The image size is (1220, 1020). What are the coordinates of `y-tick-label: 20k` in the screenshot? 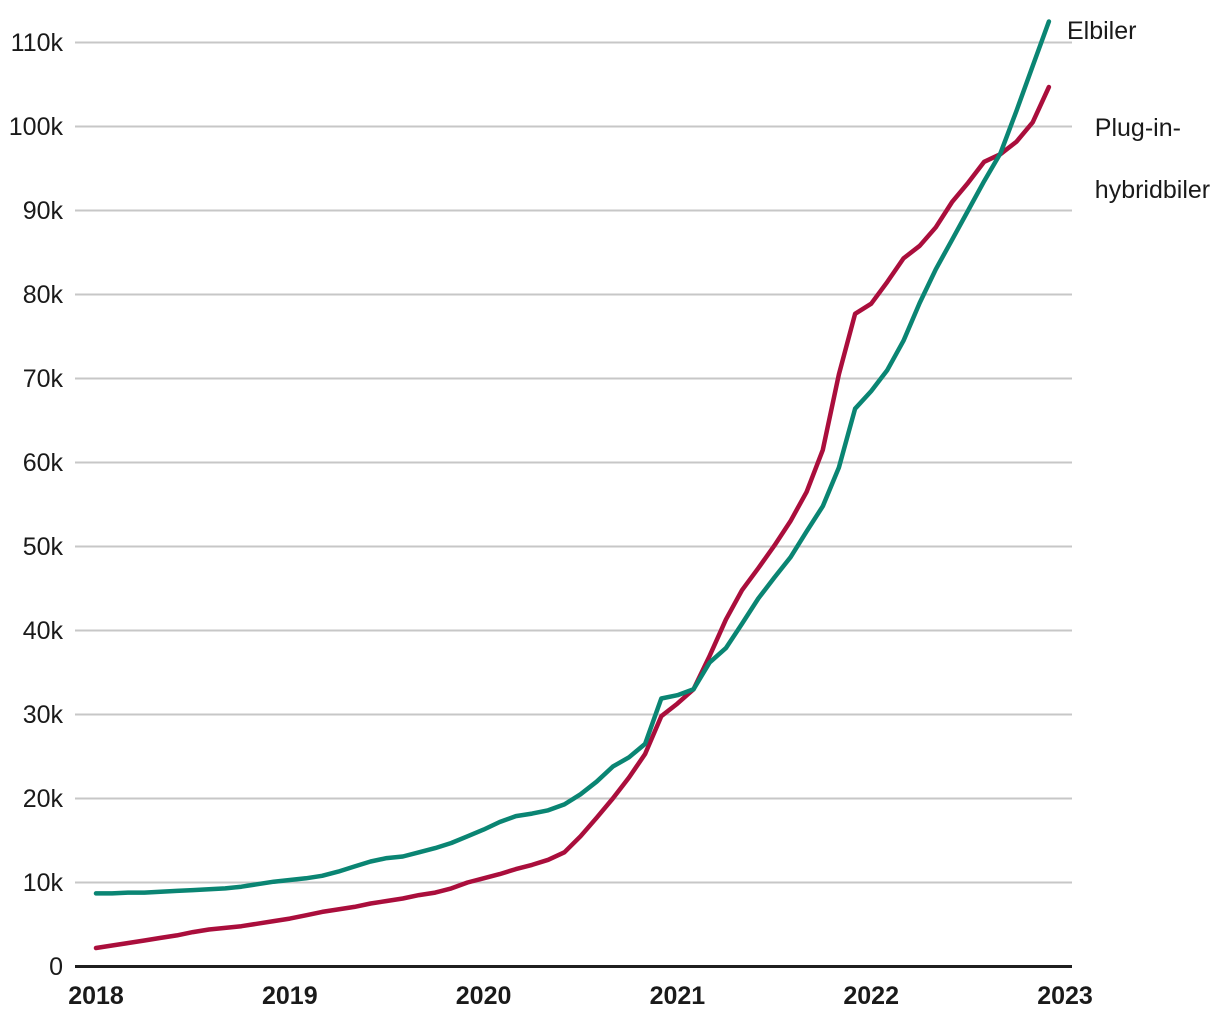 It's located at (43, 799).